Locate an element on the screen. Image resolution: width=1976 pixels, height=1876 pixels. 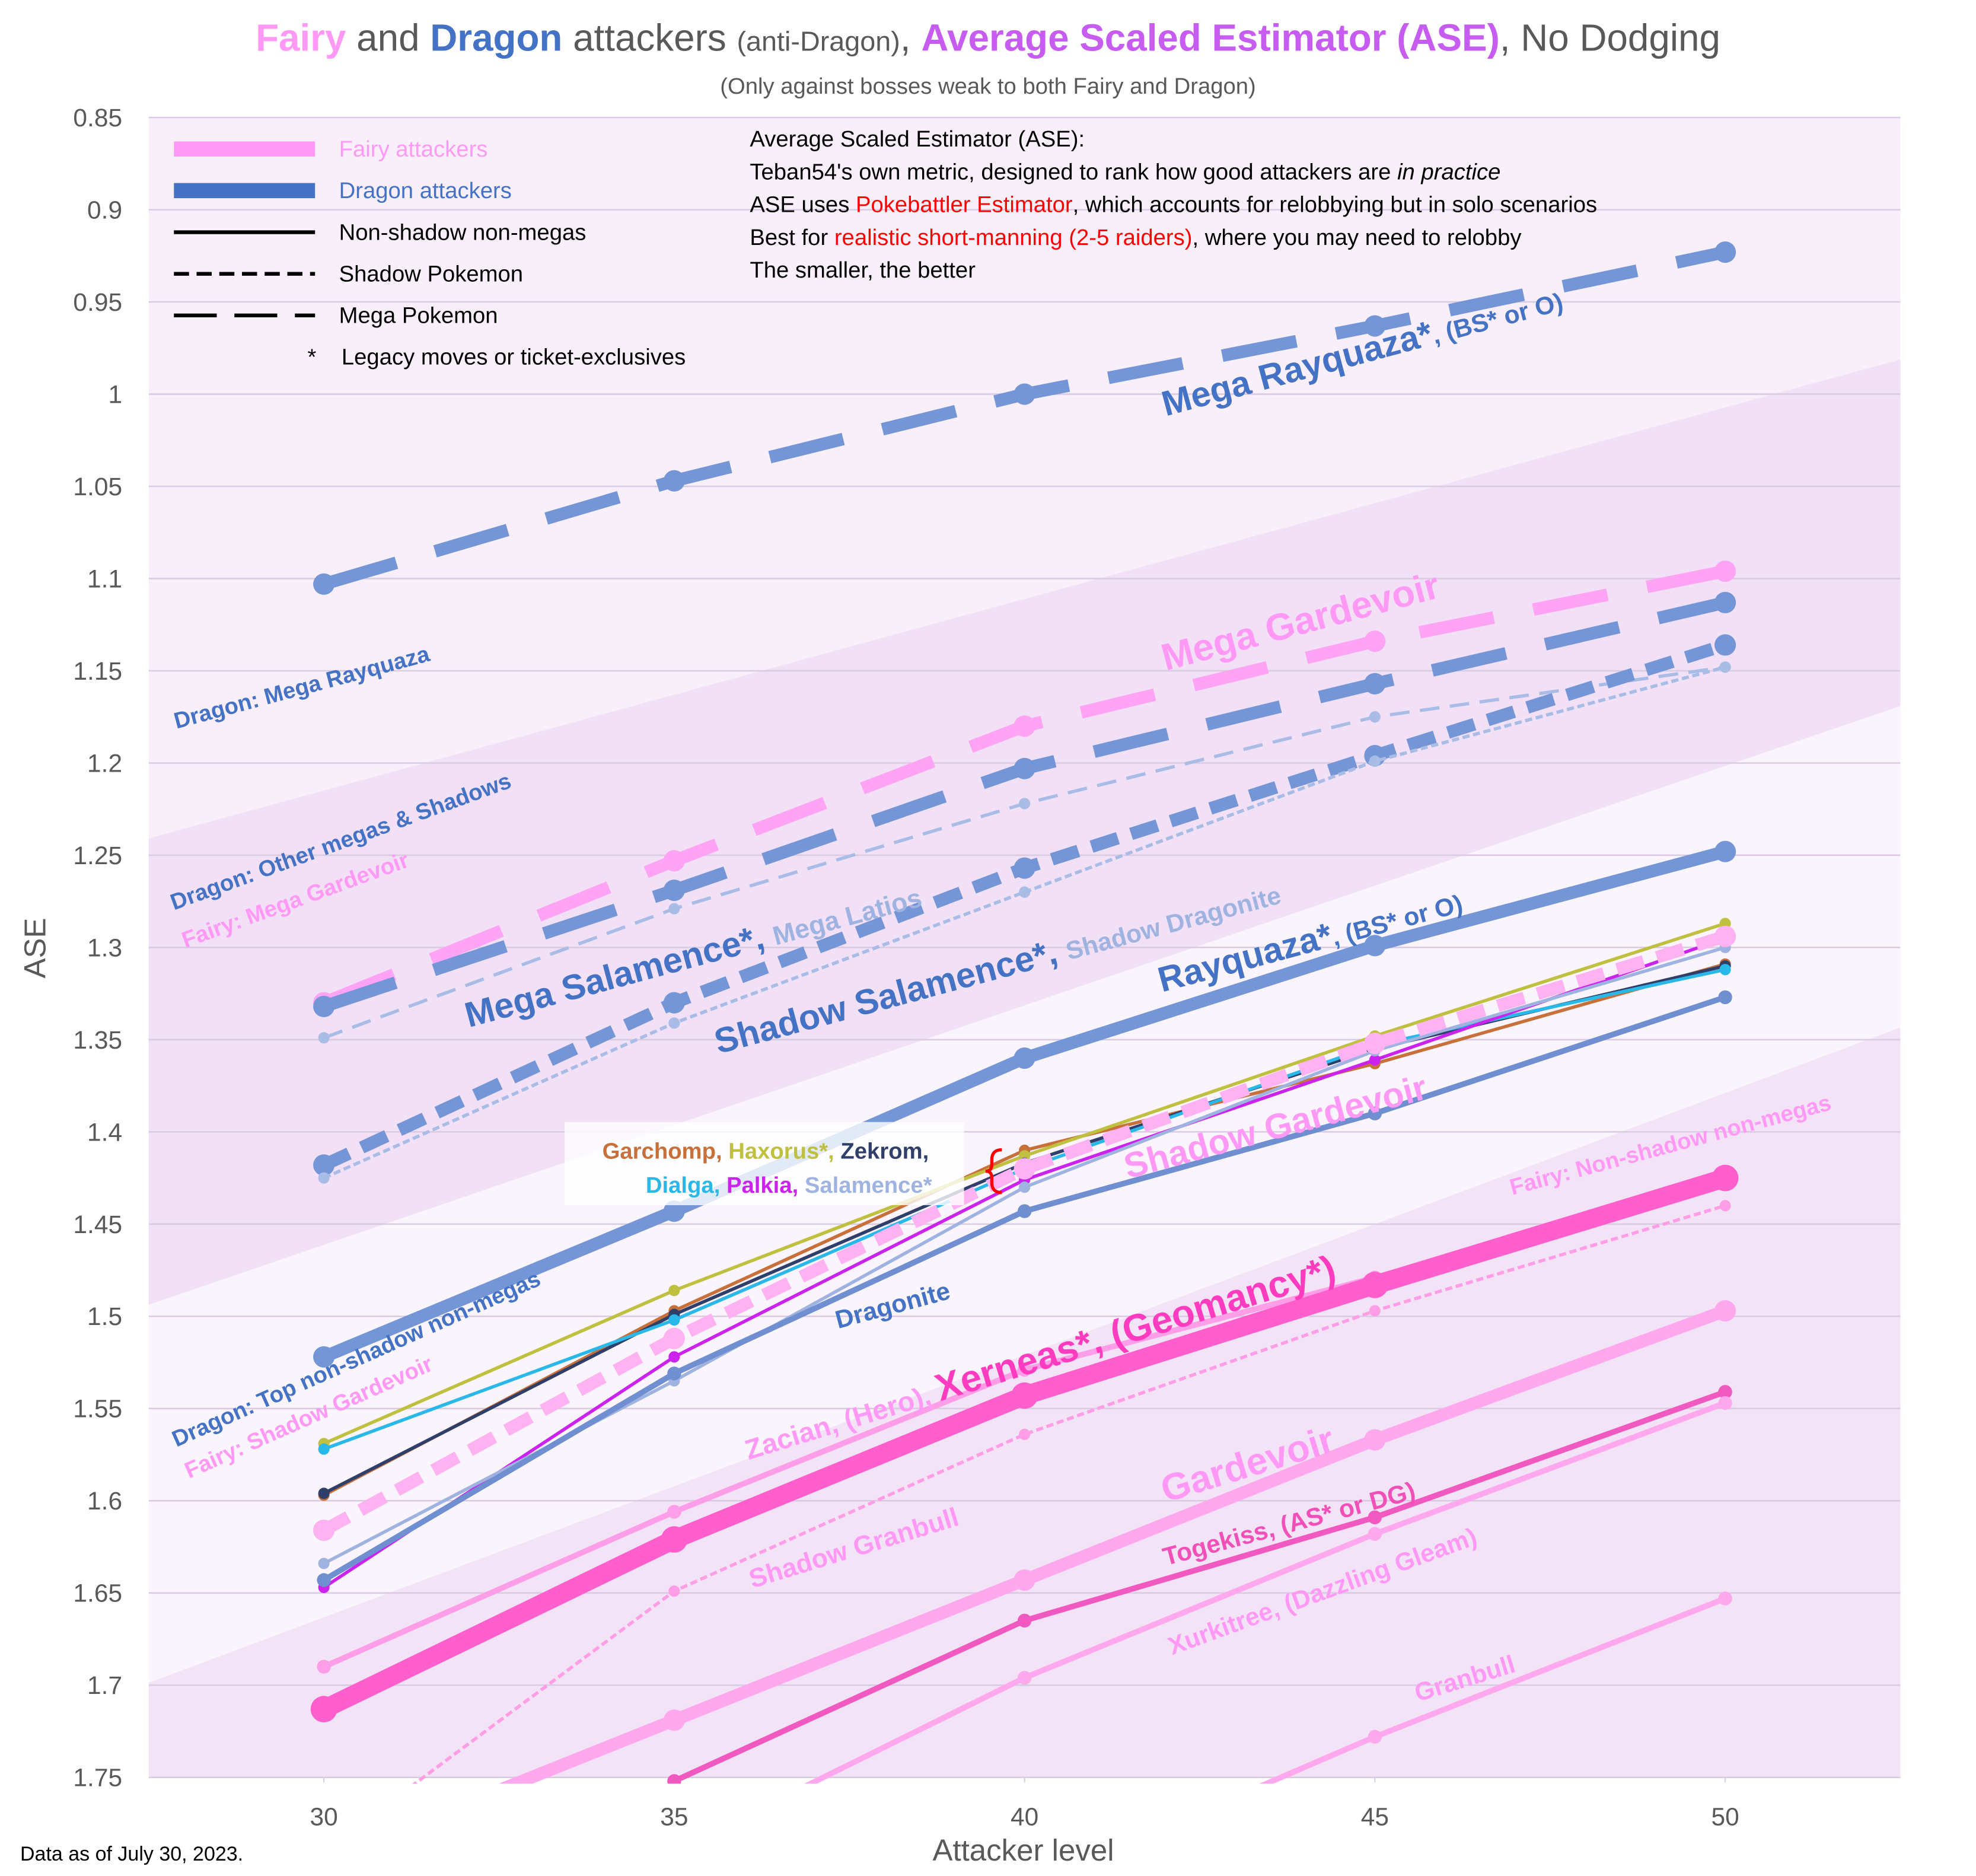
y-tick-label: 1.15 is located at coordinates (97, 672).